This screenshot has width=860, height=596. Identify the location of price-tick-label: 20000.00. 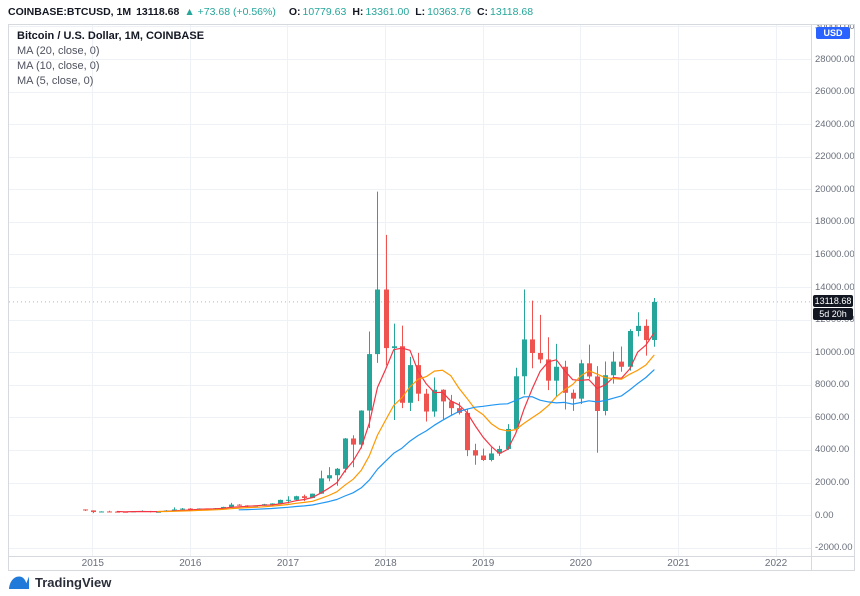
(834, 189).